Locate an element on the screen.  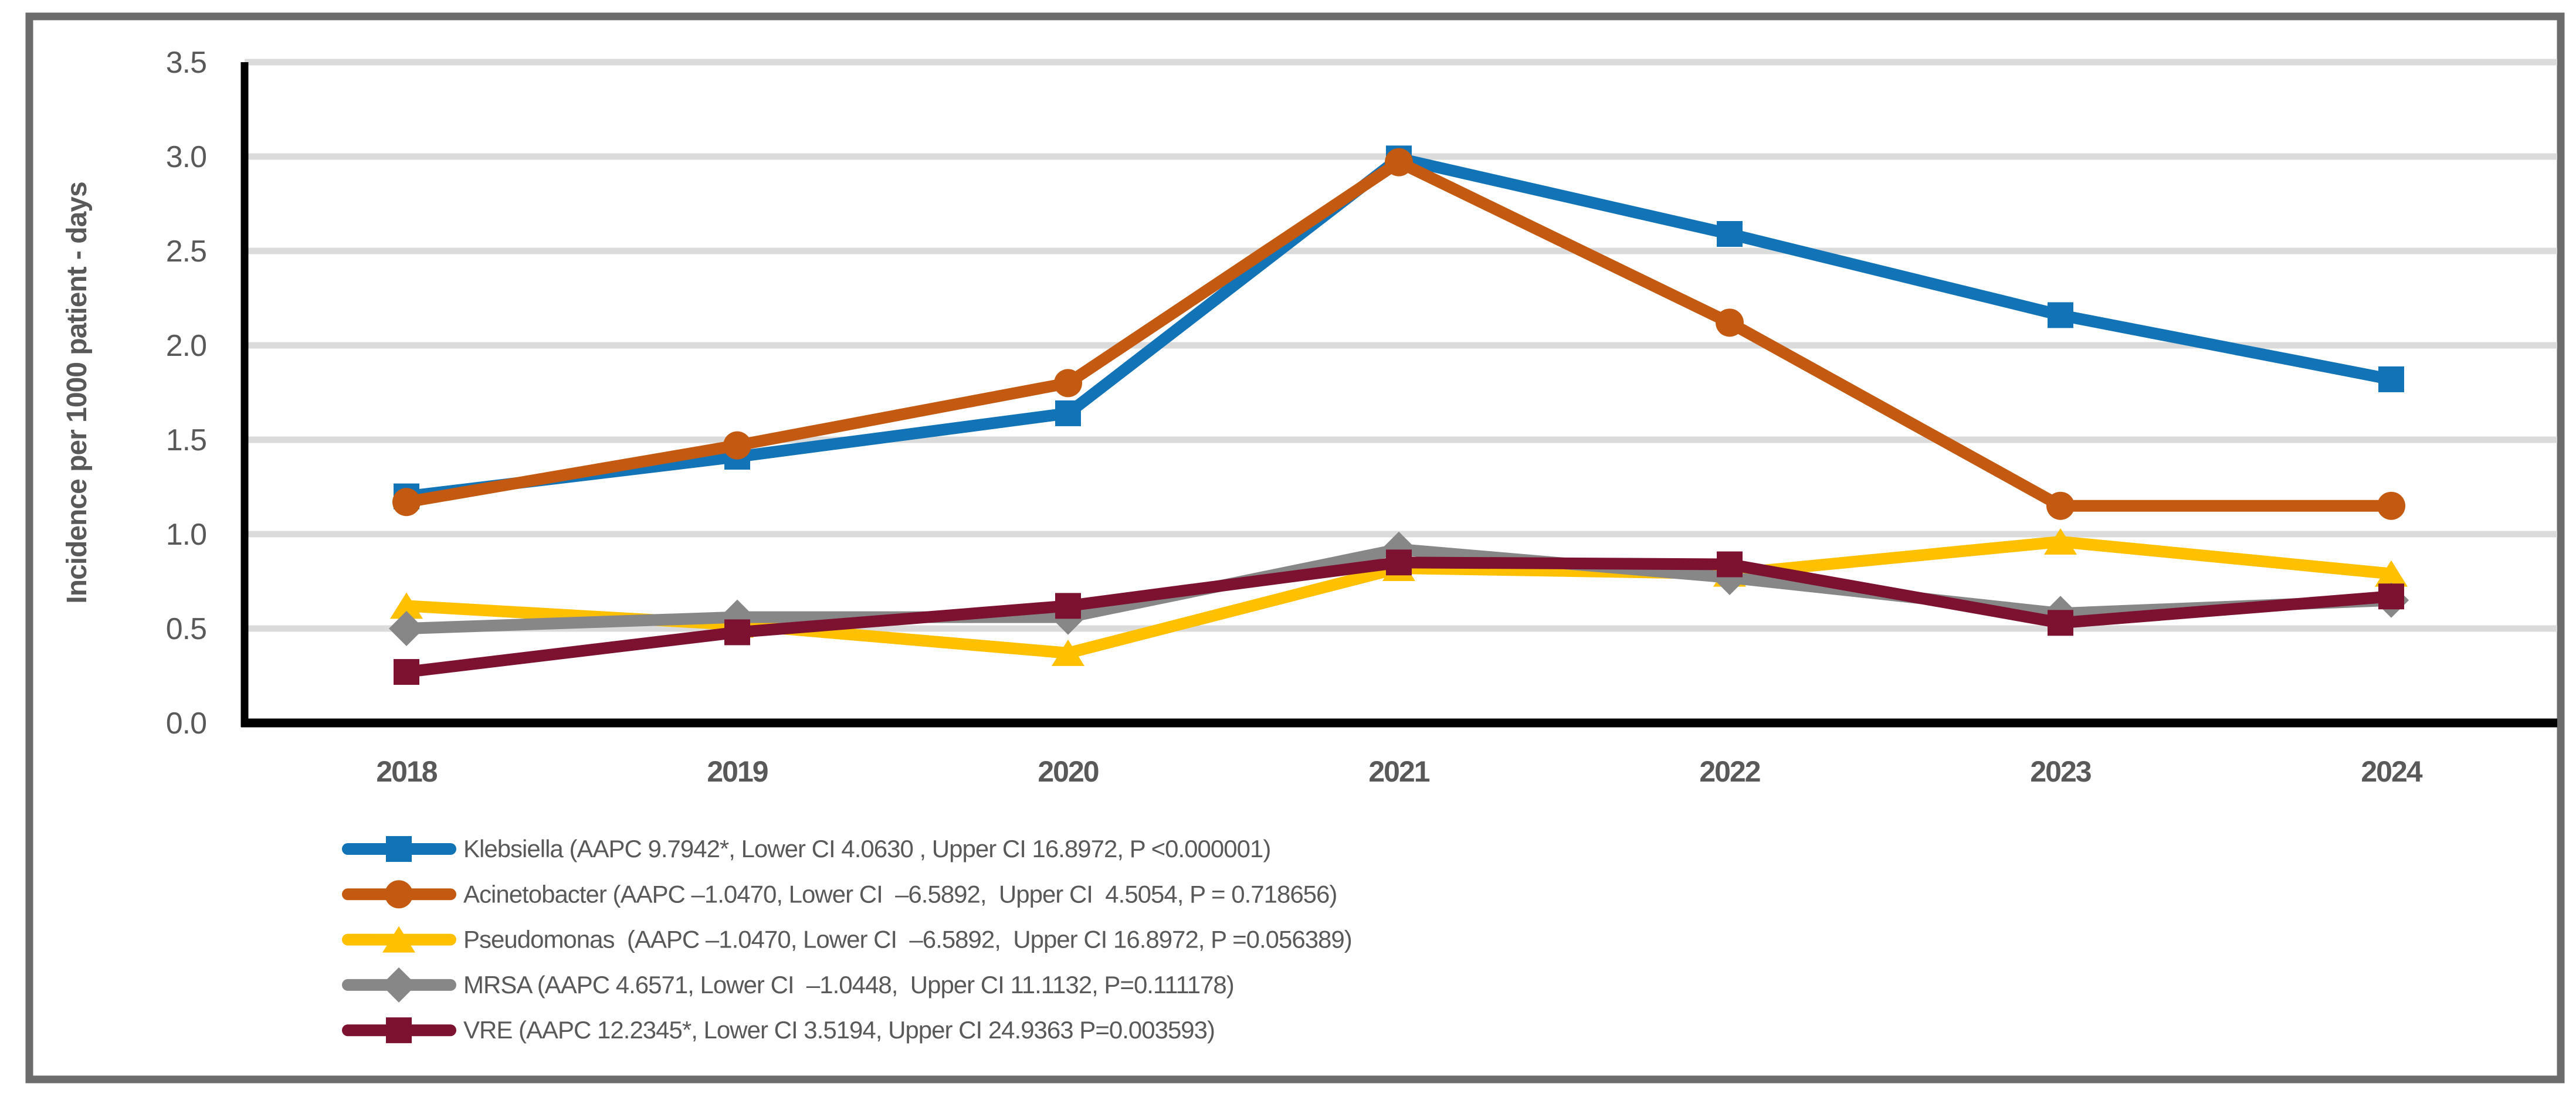
marker-klebsiella-2020 is located at coordinates (1068, 413).